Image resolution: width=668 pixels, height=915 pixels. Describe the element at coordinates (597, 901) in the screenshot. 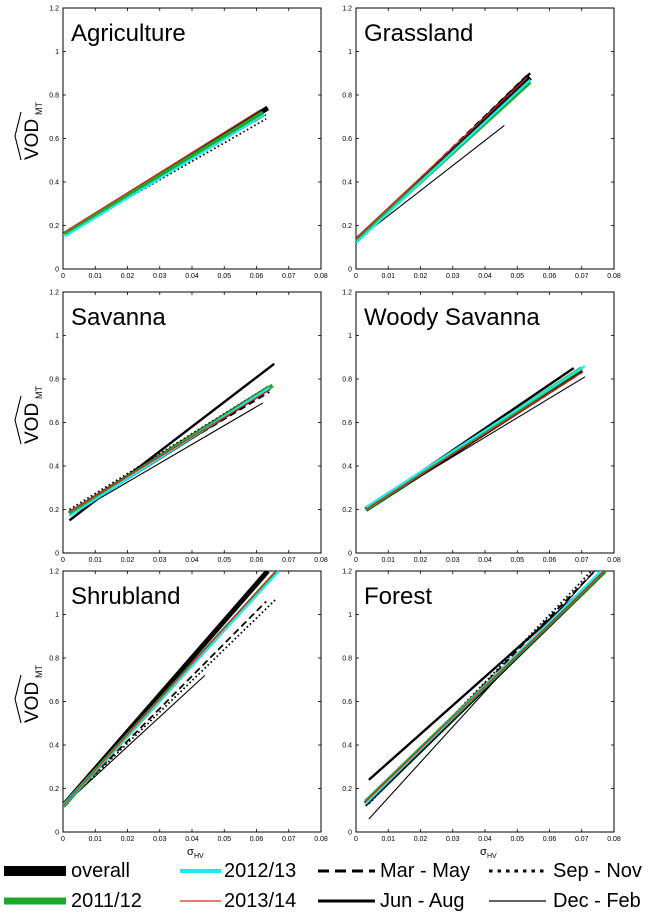

I see `legend-label: Dec - Feb` at that location.